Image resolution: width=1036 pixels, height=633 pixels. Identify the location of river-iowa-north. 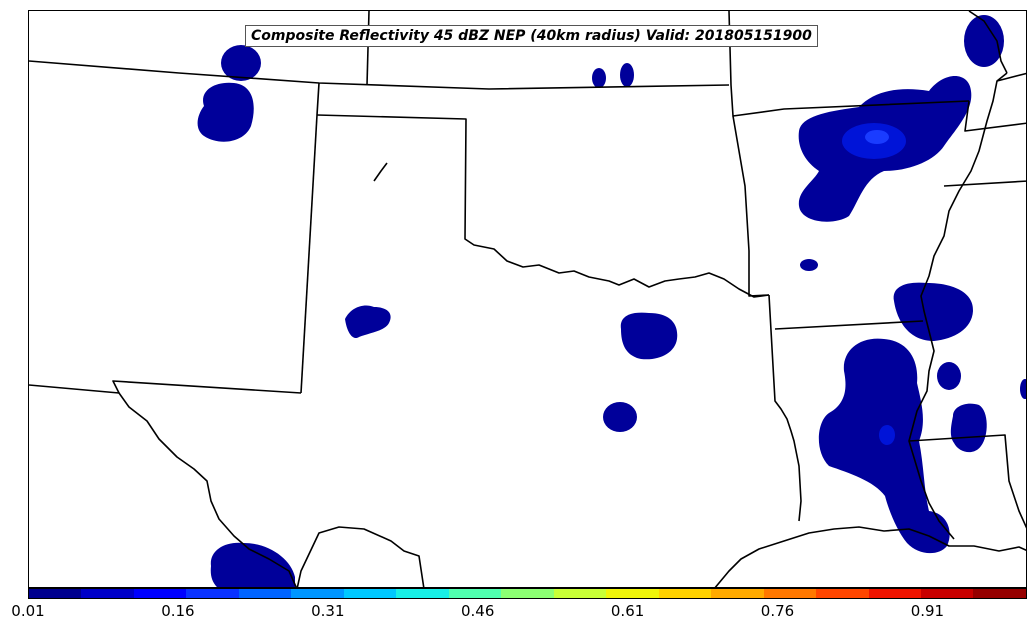
(988, 42).